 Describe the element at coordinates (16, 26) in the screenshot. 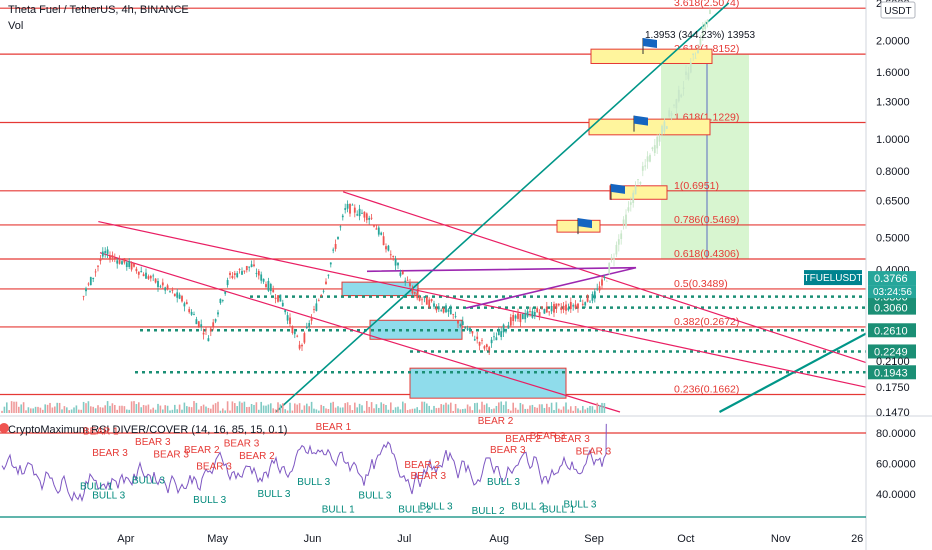

I see `volume-label: Vol` at that location.